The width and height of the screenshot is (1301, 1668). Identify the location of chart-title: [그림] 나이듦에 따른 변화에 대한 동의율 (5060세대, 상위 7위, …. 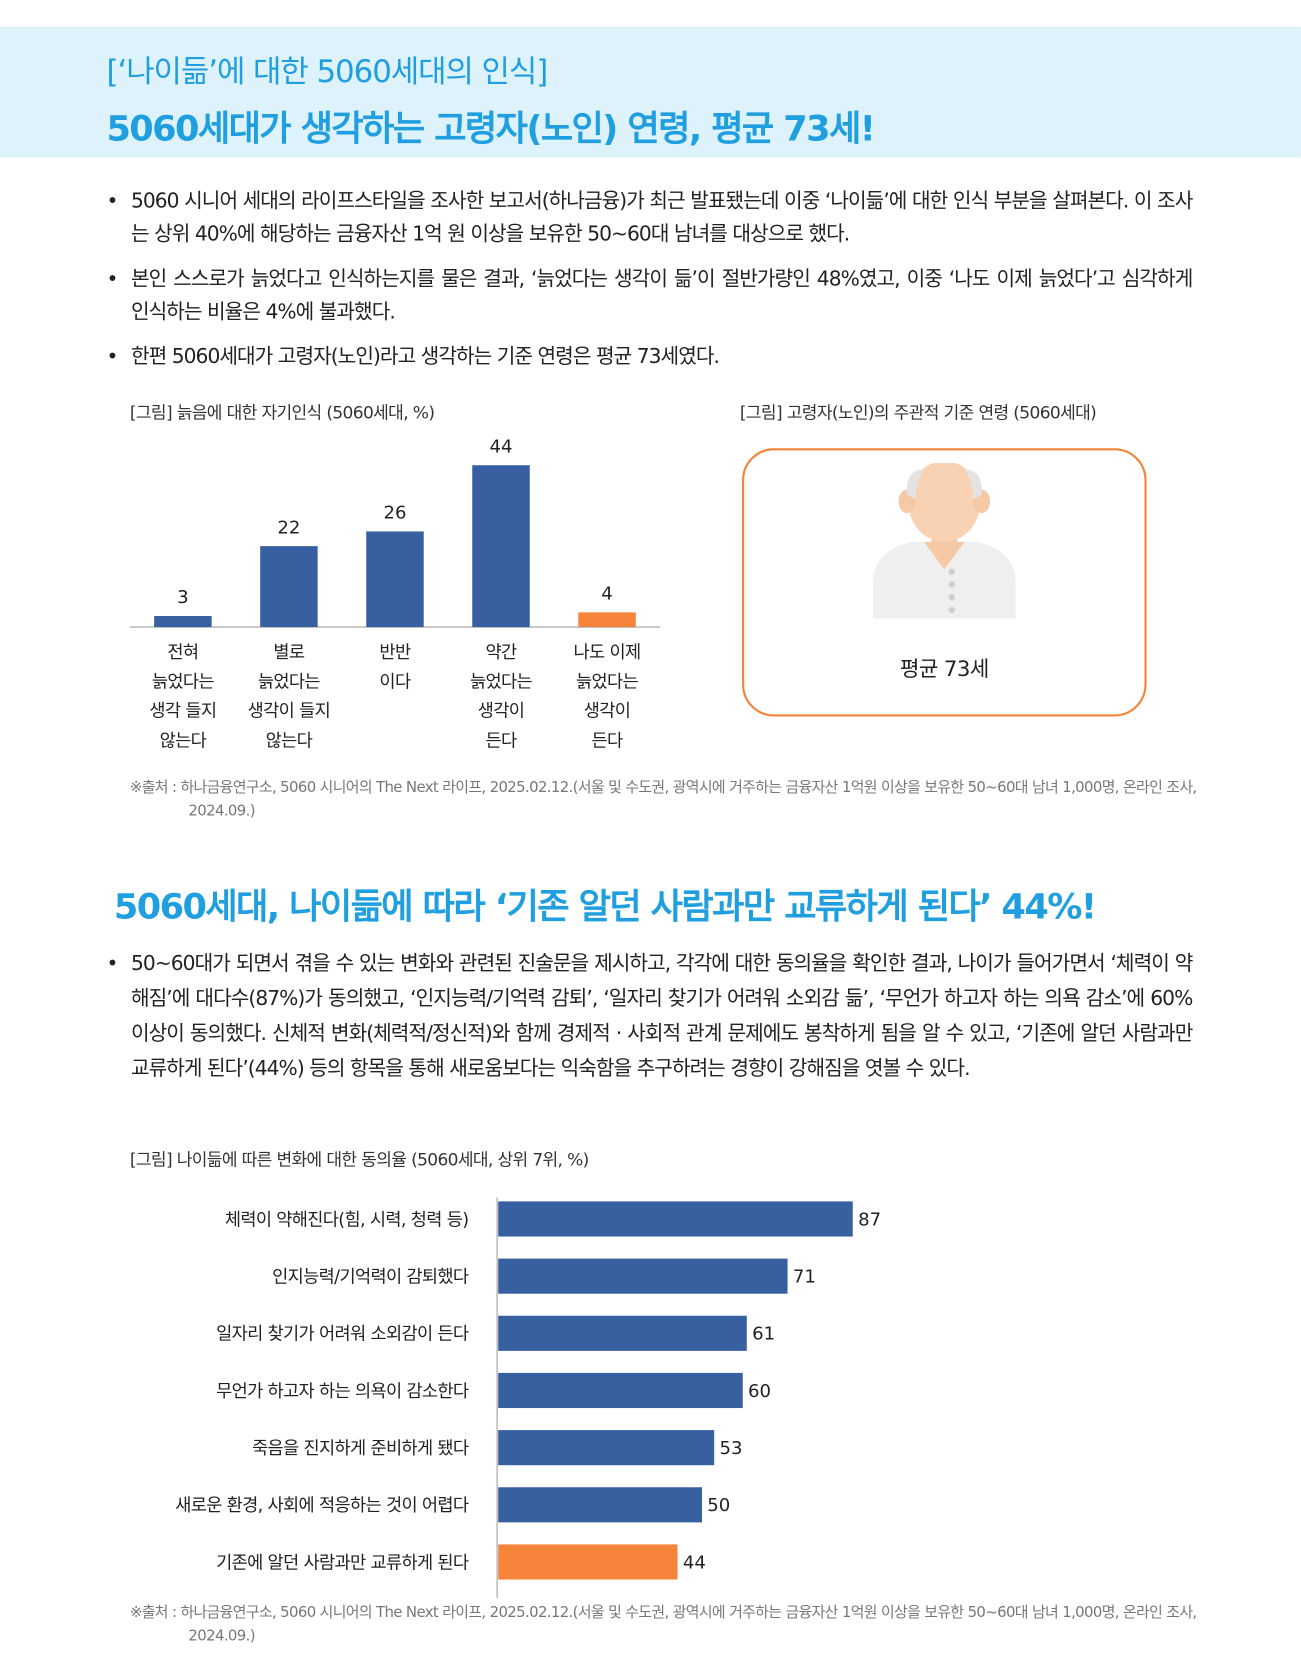
(359, 1159).